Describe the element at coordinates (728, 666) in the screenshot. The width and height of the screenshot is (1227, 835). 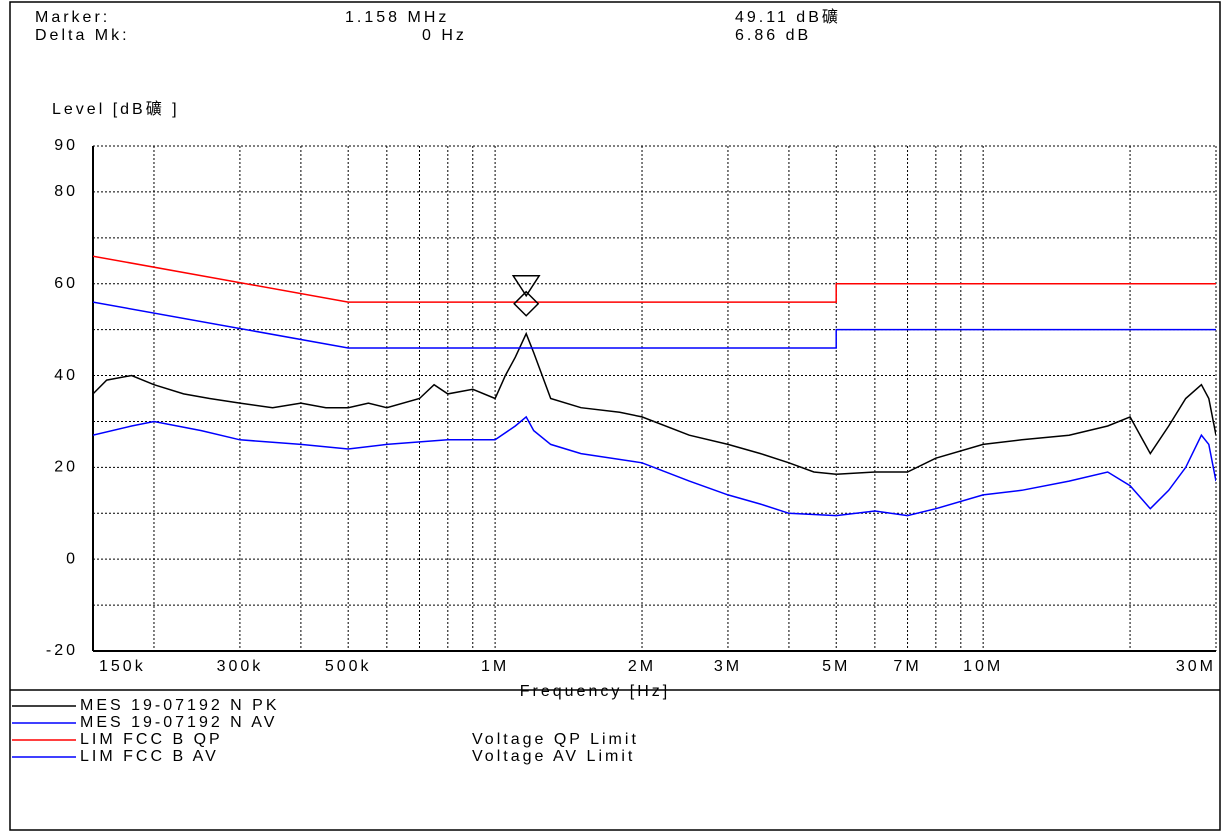
I see `x-tick-label: 3M` at that location.